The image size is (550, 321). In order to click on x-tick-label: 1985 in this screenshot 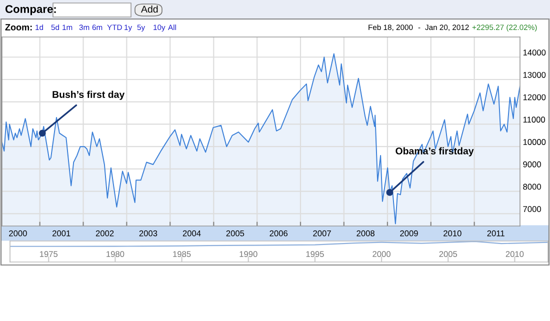, I will do `click(182, 254)`.